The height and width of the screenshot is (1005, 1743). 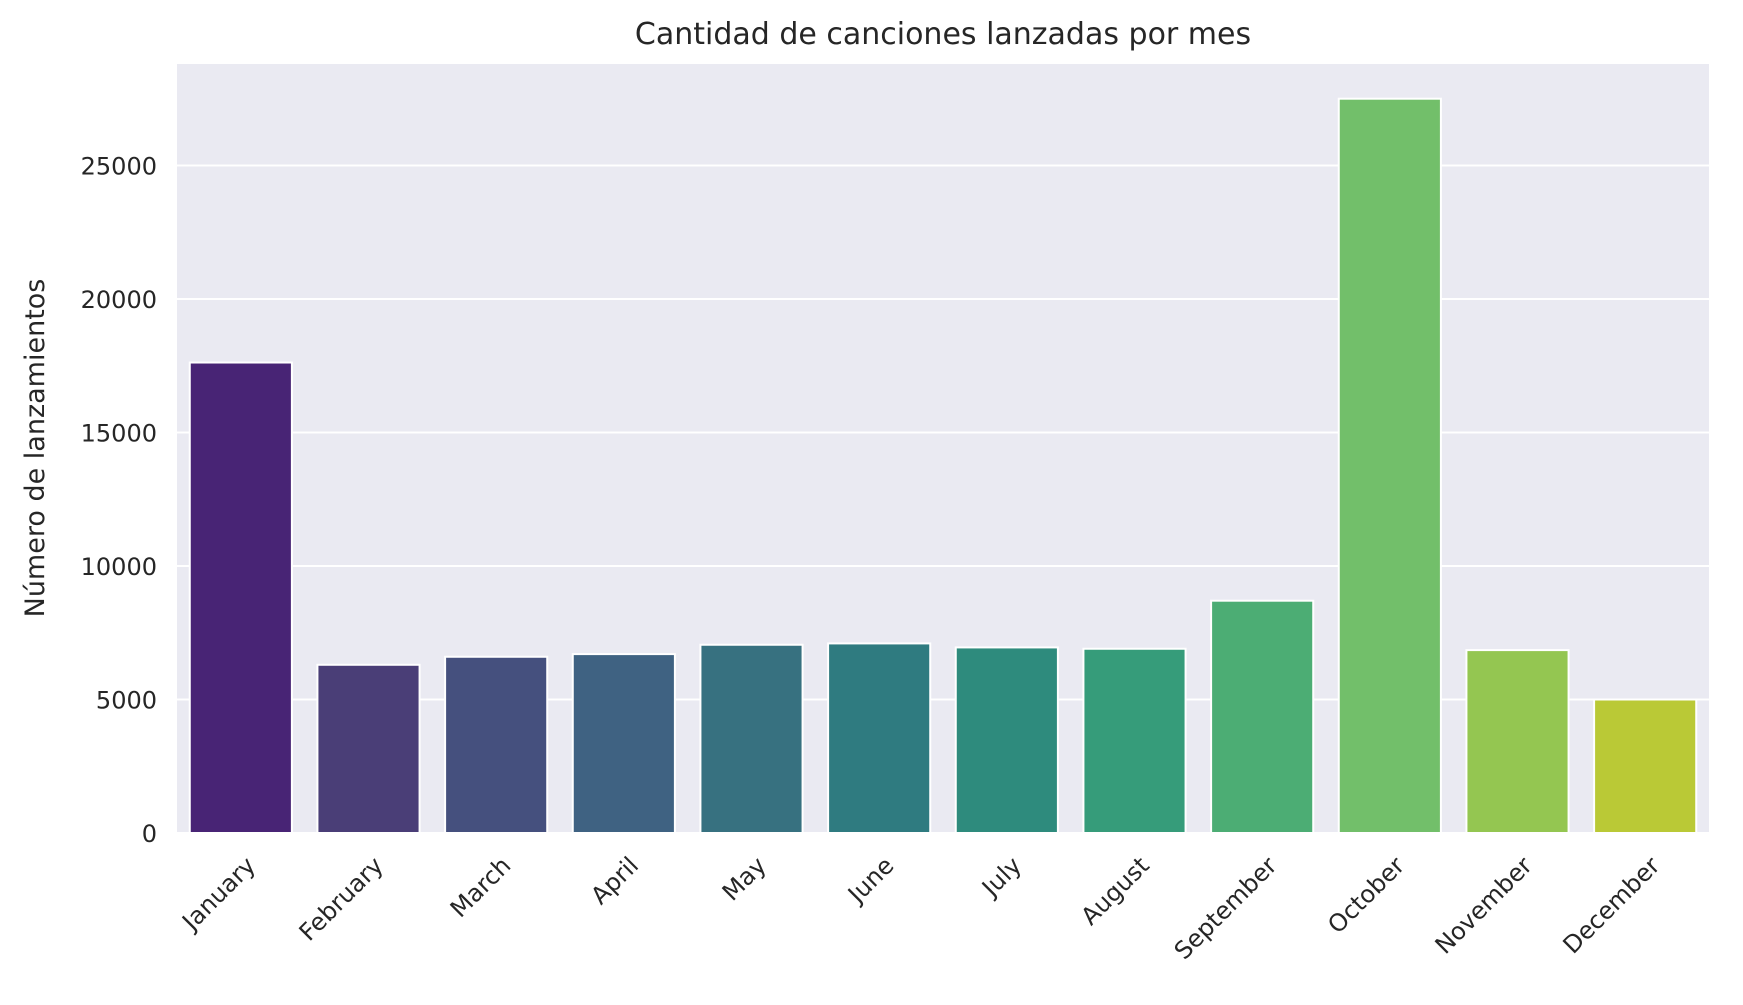 I want to click on bar-august, so click(x=1134, y=741).